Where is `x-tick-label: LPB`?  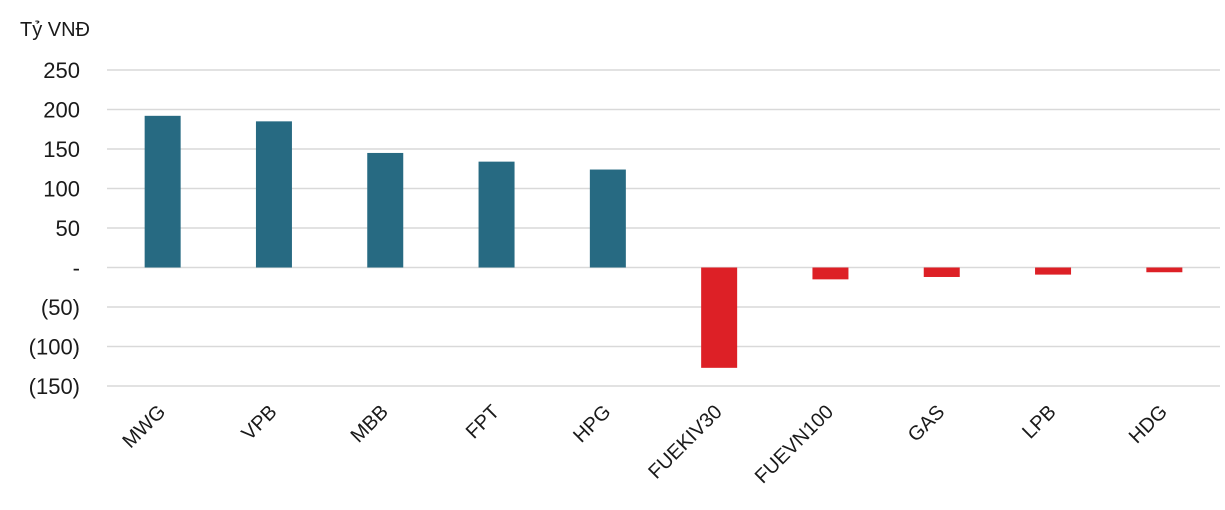 x-tick-label: LPB is located at coordinates (1039, 422).